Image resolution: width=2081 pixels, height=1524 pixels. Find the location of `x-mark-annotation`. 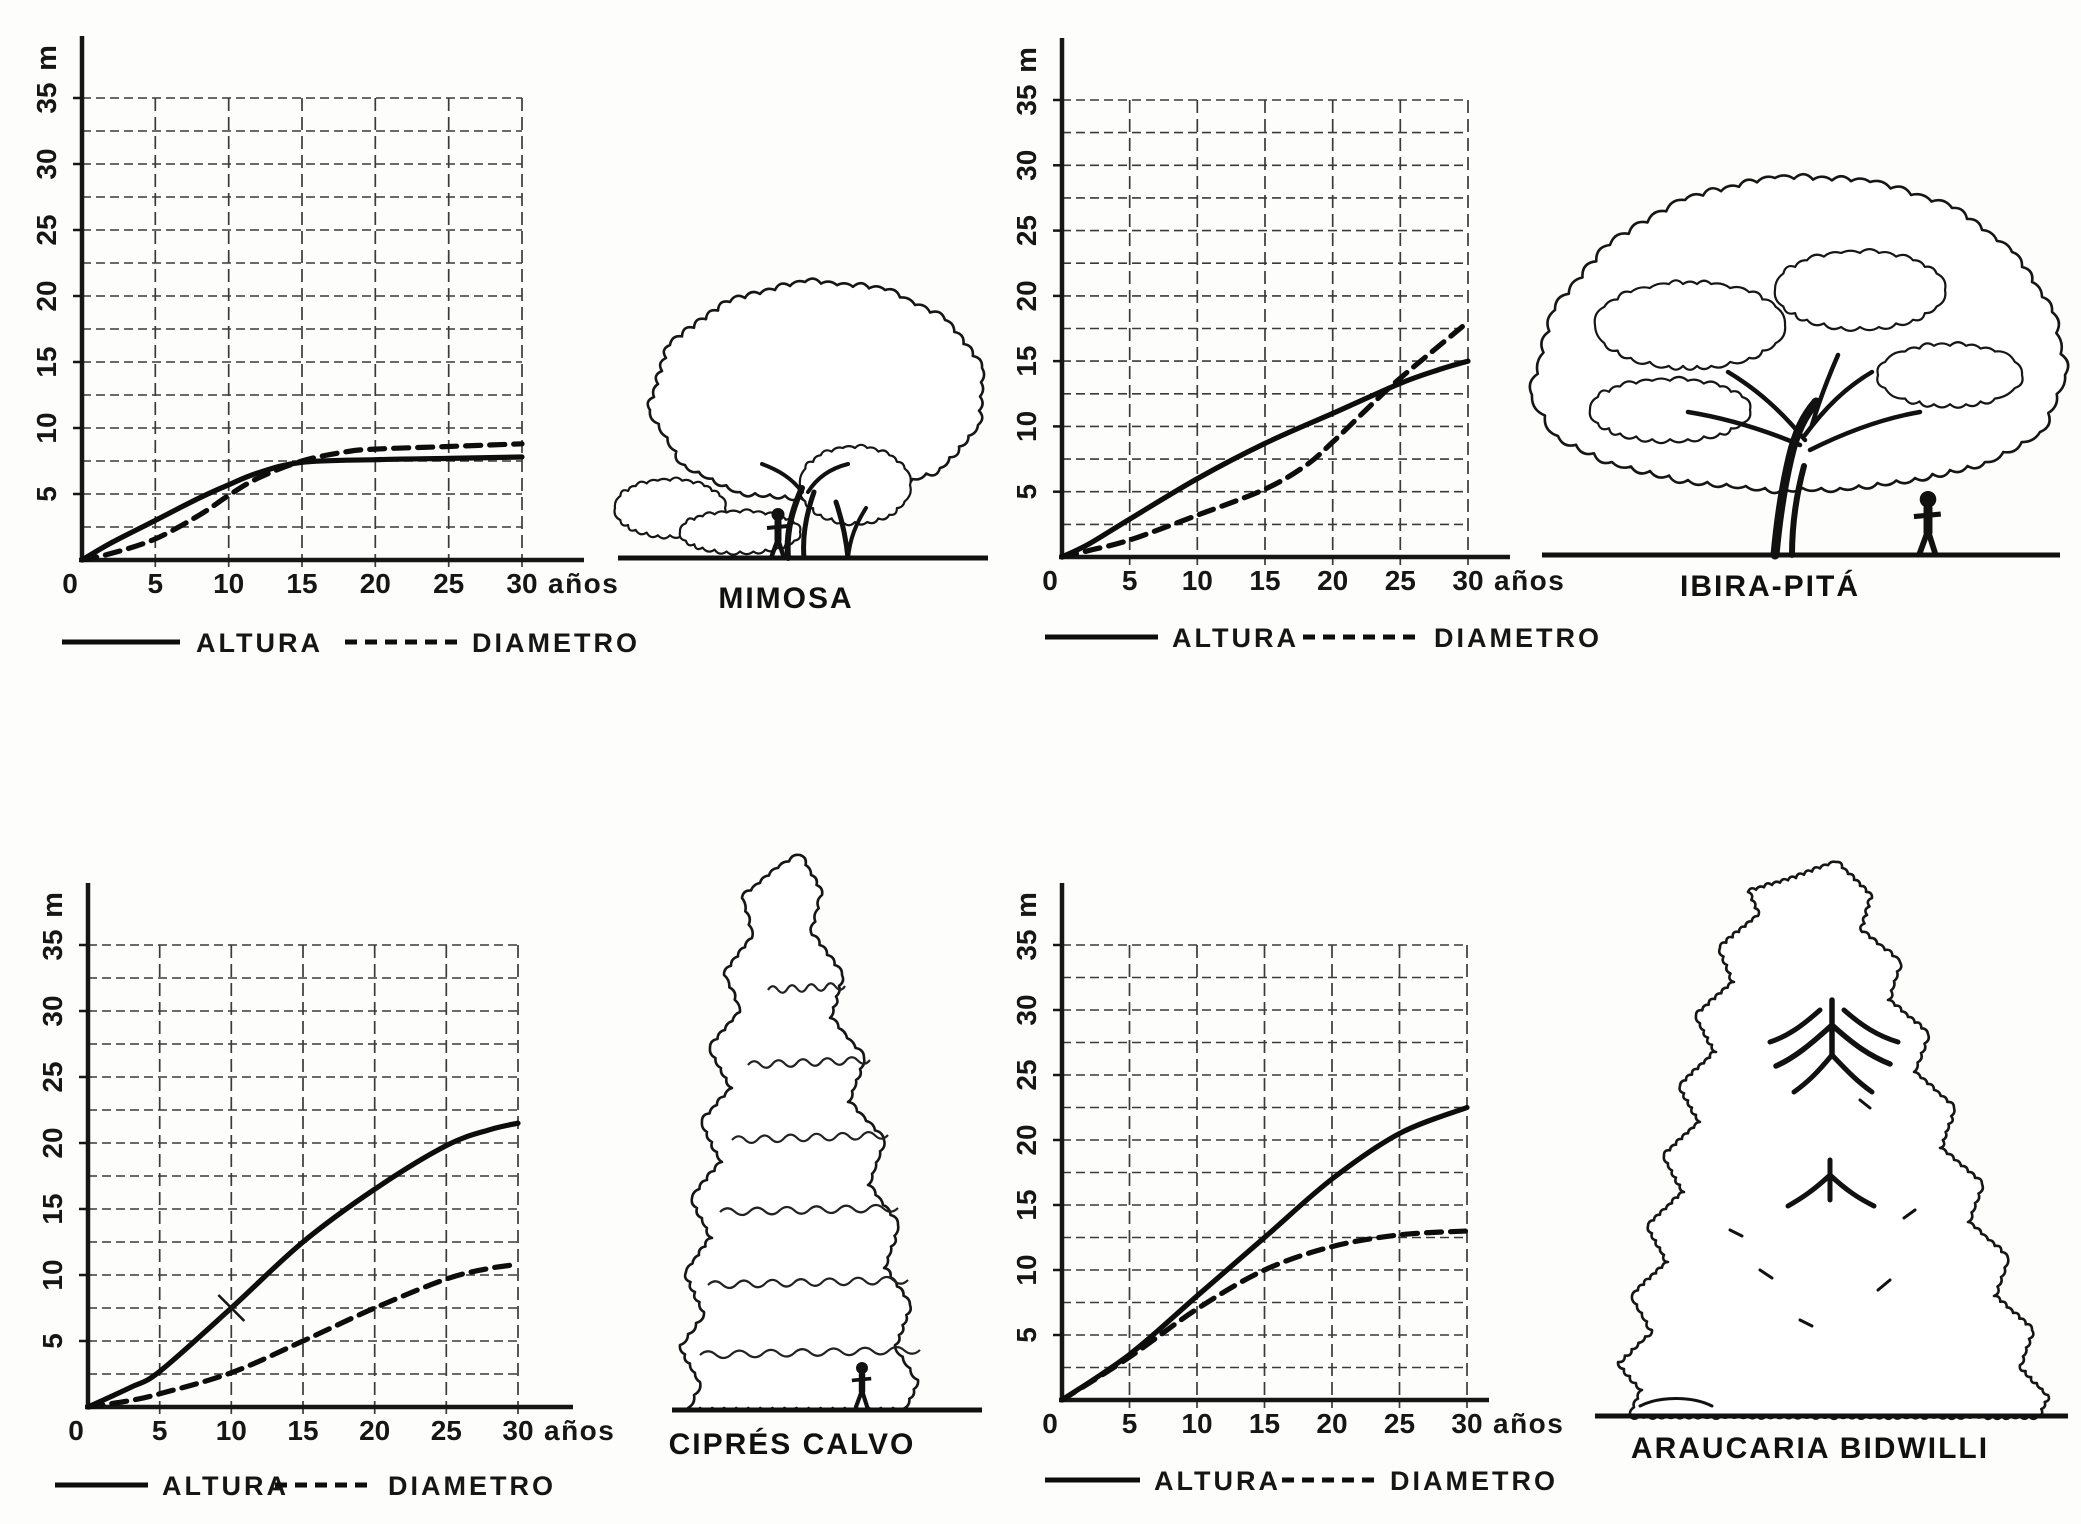

x-mark-annotation is located at coordinates (231, 1308).